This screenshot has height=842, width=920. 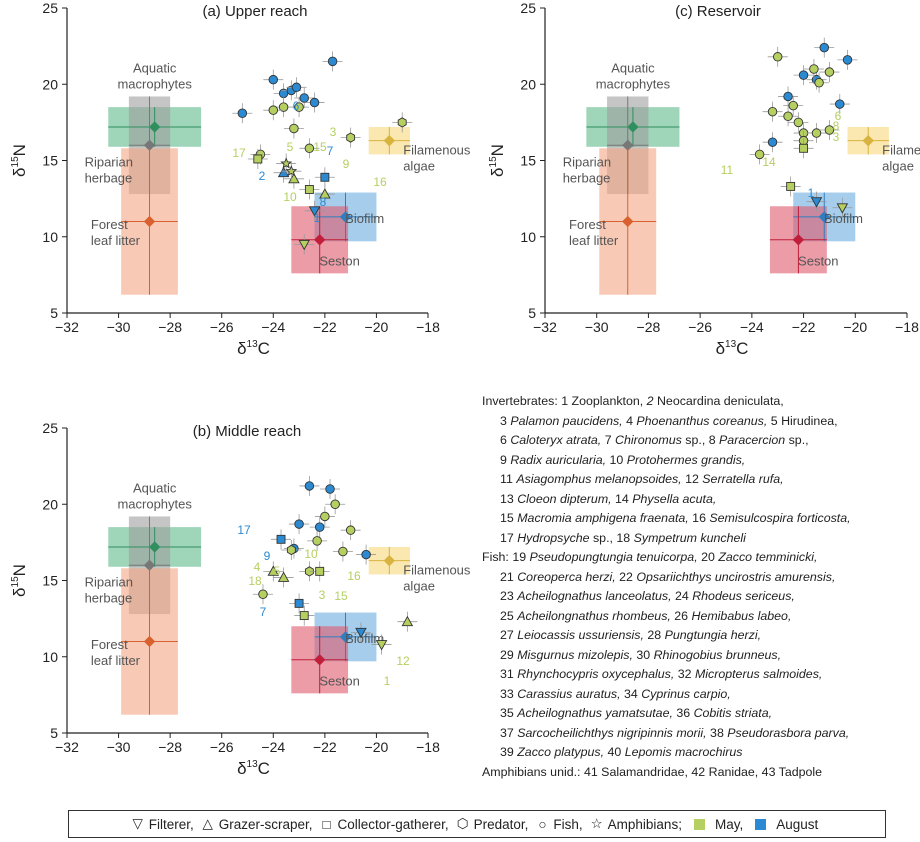 I want to click on collector-gatherer-icon: □, so click(x=326, y=824).